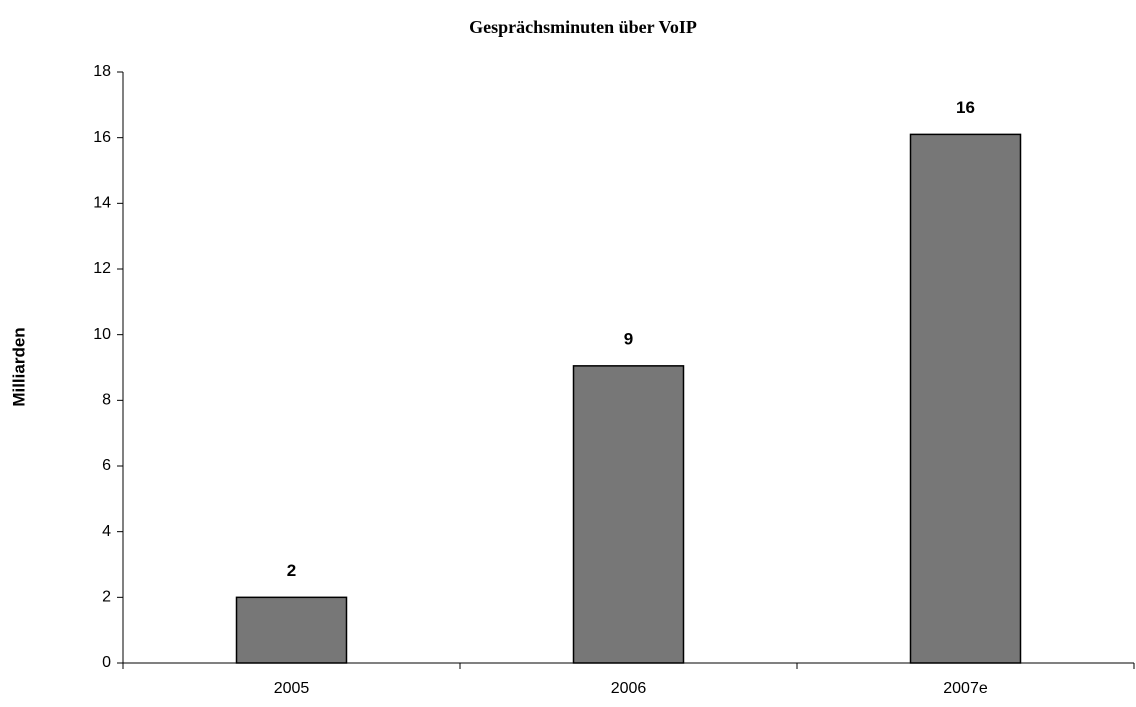 This screenshot has width=1136, height=707. I want to click on chart-title: Gesprächsminuten über VoIP, so click(583, 27).